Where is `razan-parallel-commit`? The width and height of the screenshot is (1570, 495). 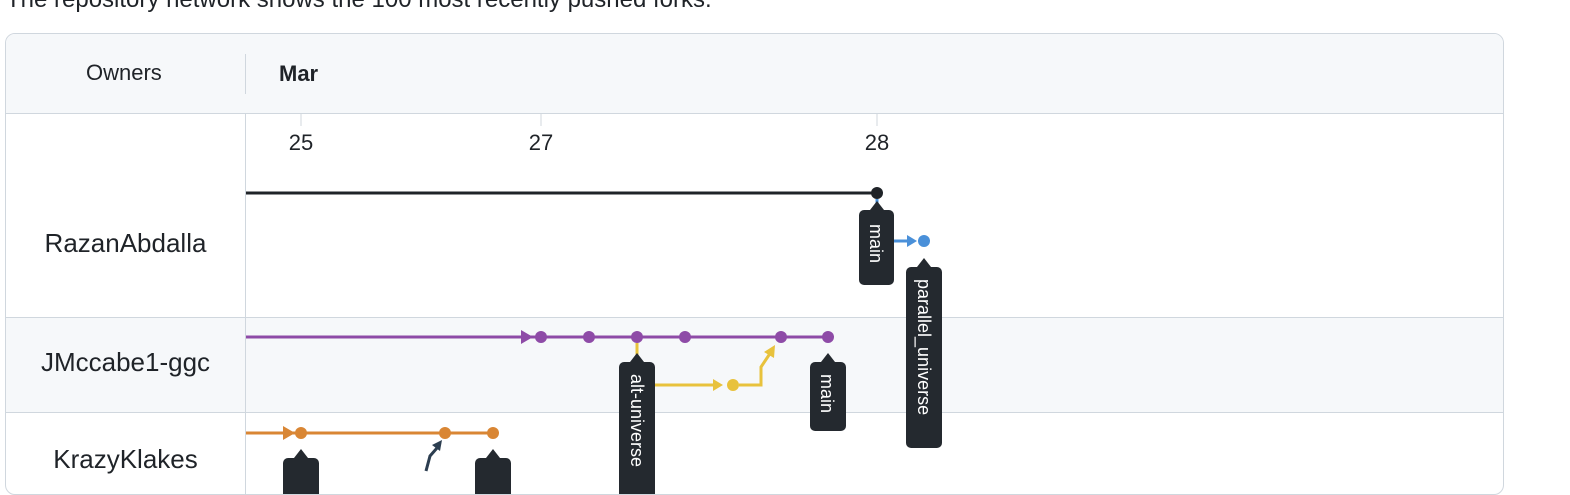 razan-parallel-commit is located at coordinates (924, 241).